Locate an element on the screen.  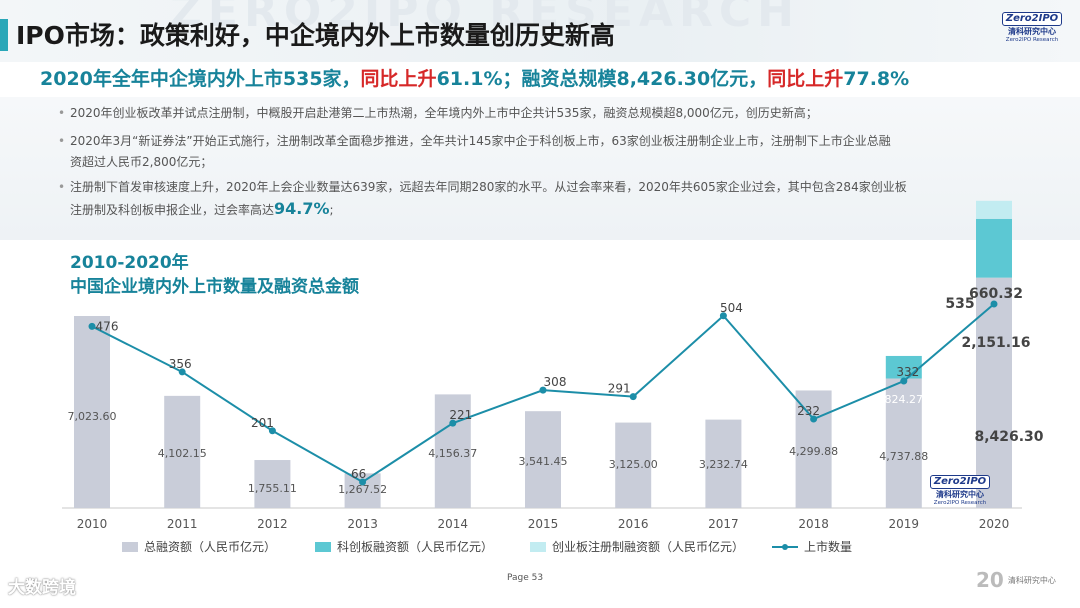
legend-item-gem: 创业板注册制融资额（人民币亿元） is located at coordinates (637, 546).